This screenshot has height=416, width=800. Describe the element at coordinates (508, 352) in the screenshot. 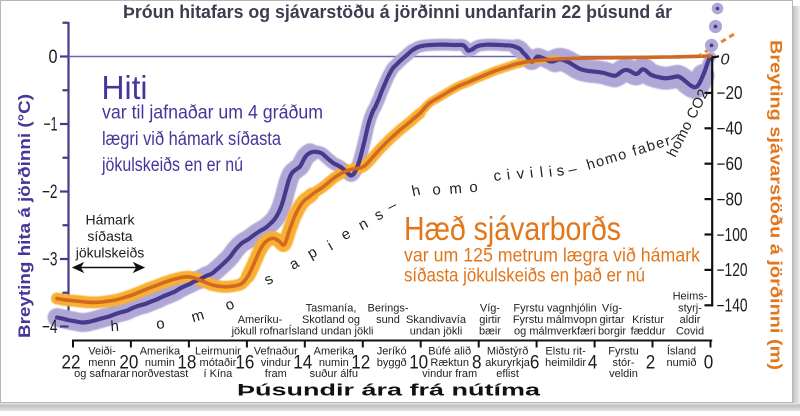

I see `svg-text: Miðstýrð` at that location.